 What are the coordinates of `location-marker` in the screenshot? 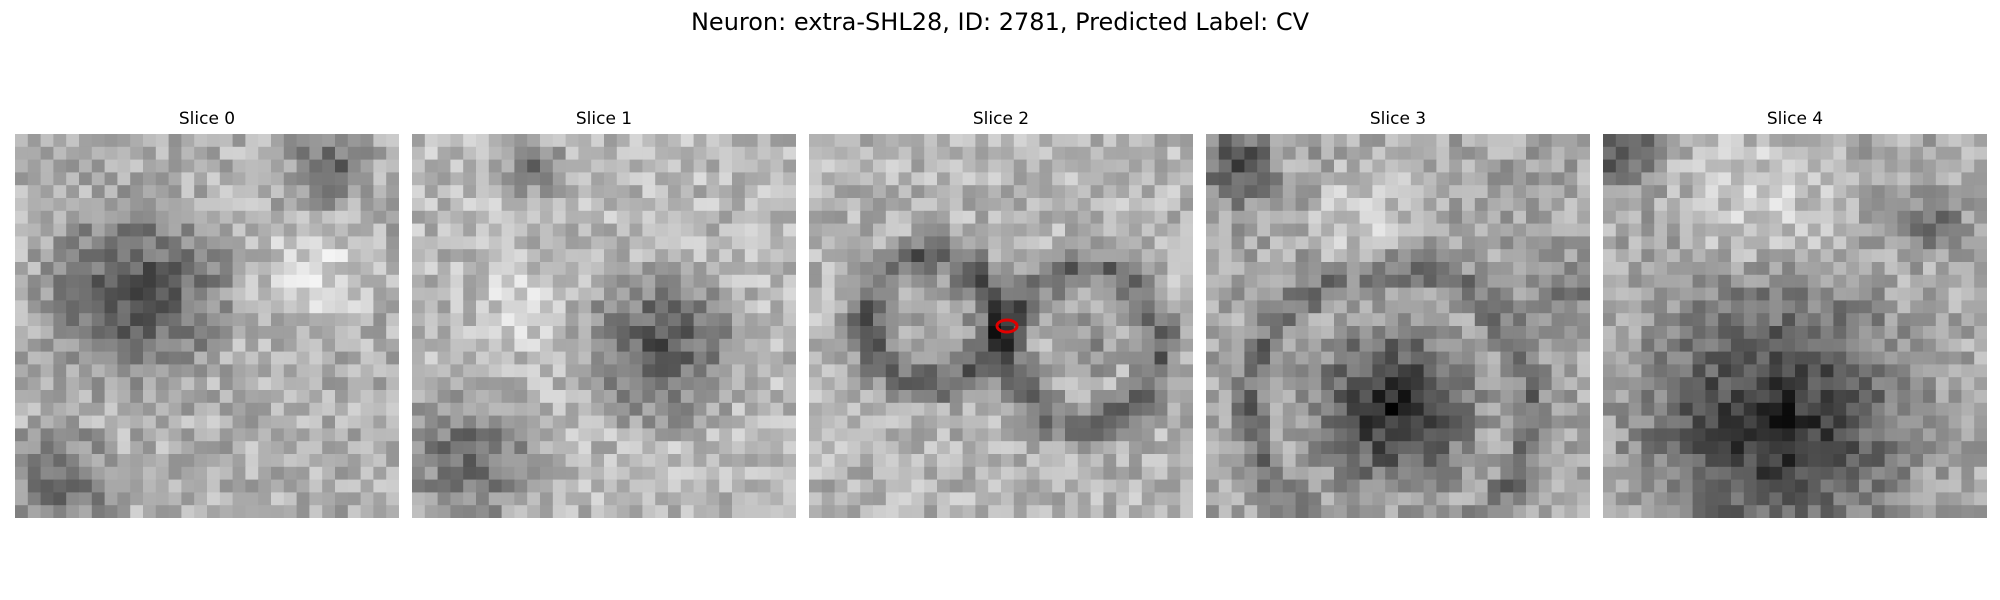 It's located at (1007, 326).